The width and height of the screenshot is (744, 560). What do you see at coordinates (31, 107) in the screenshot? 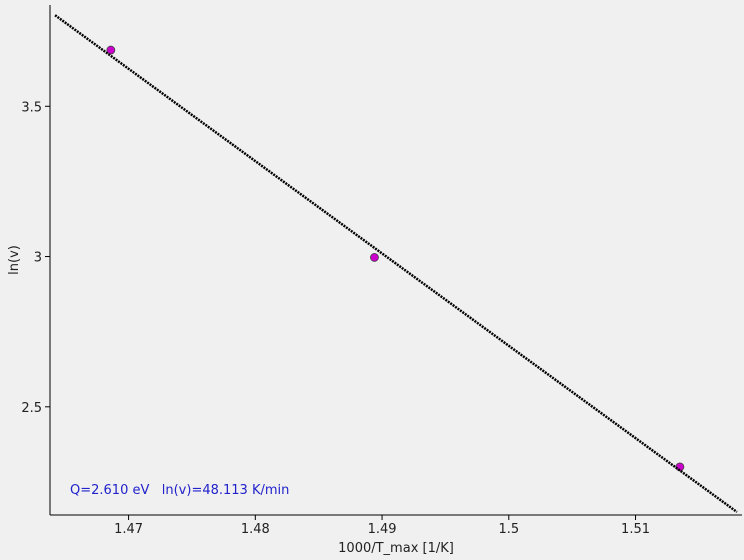
I see `y-tick-label: 3.5` at bounding box center [31, 107].